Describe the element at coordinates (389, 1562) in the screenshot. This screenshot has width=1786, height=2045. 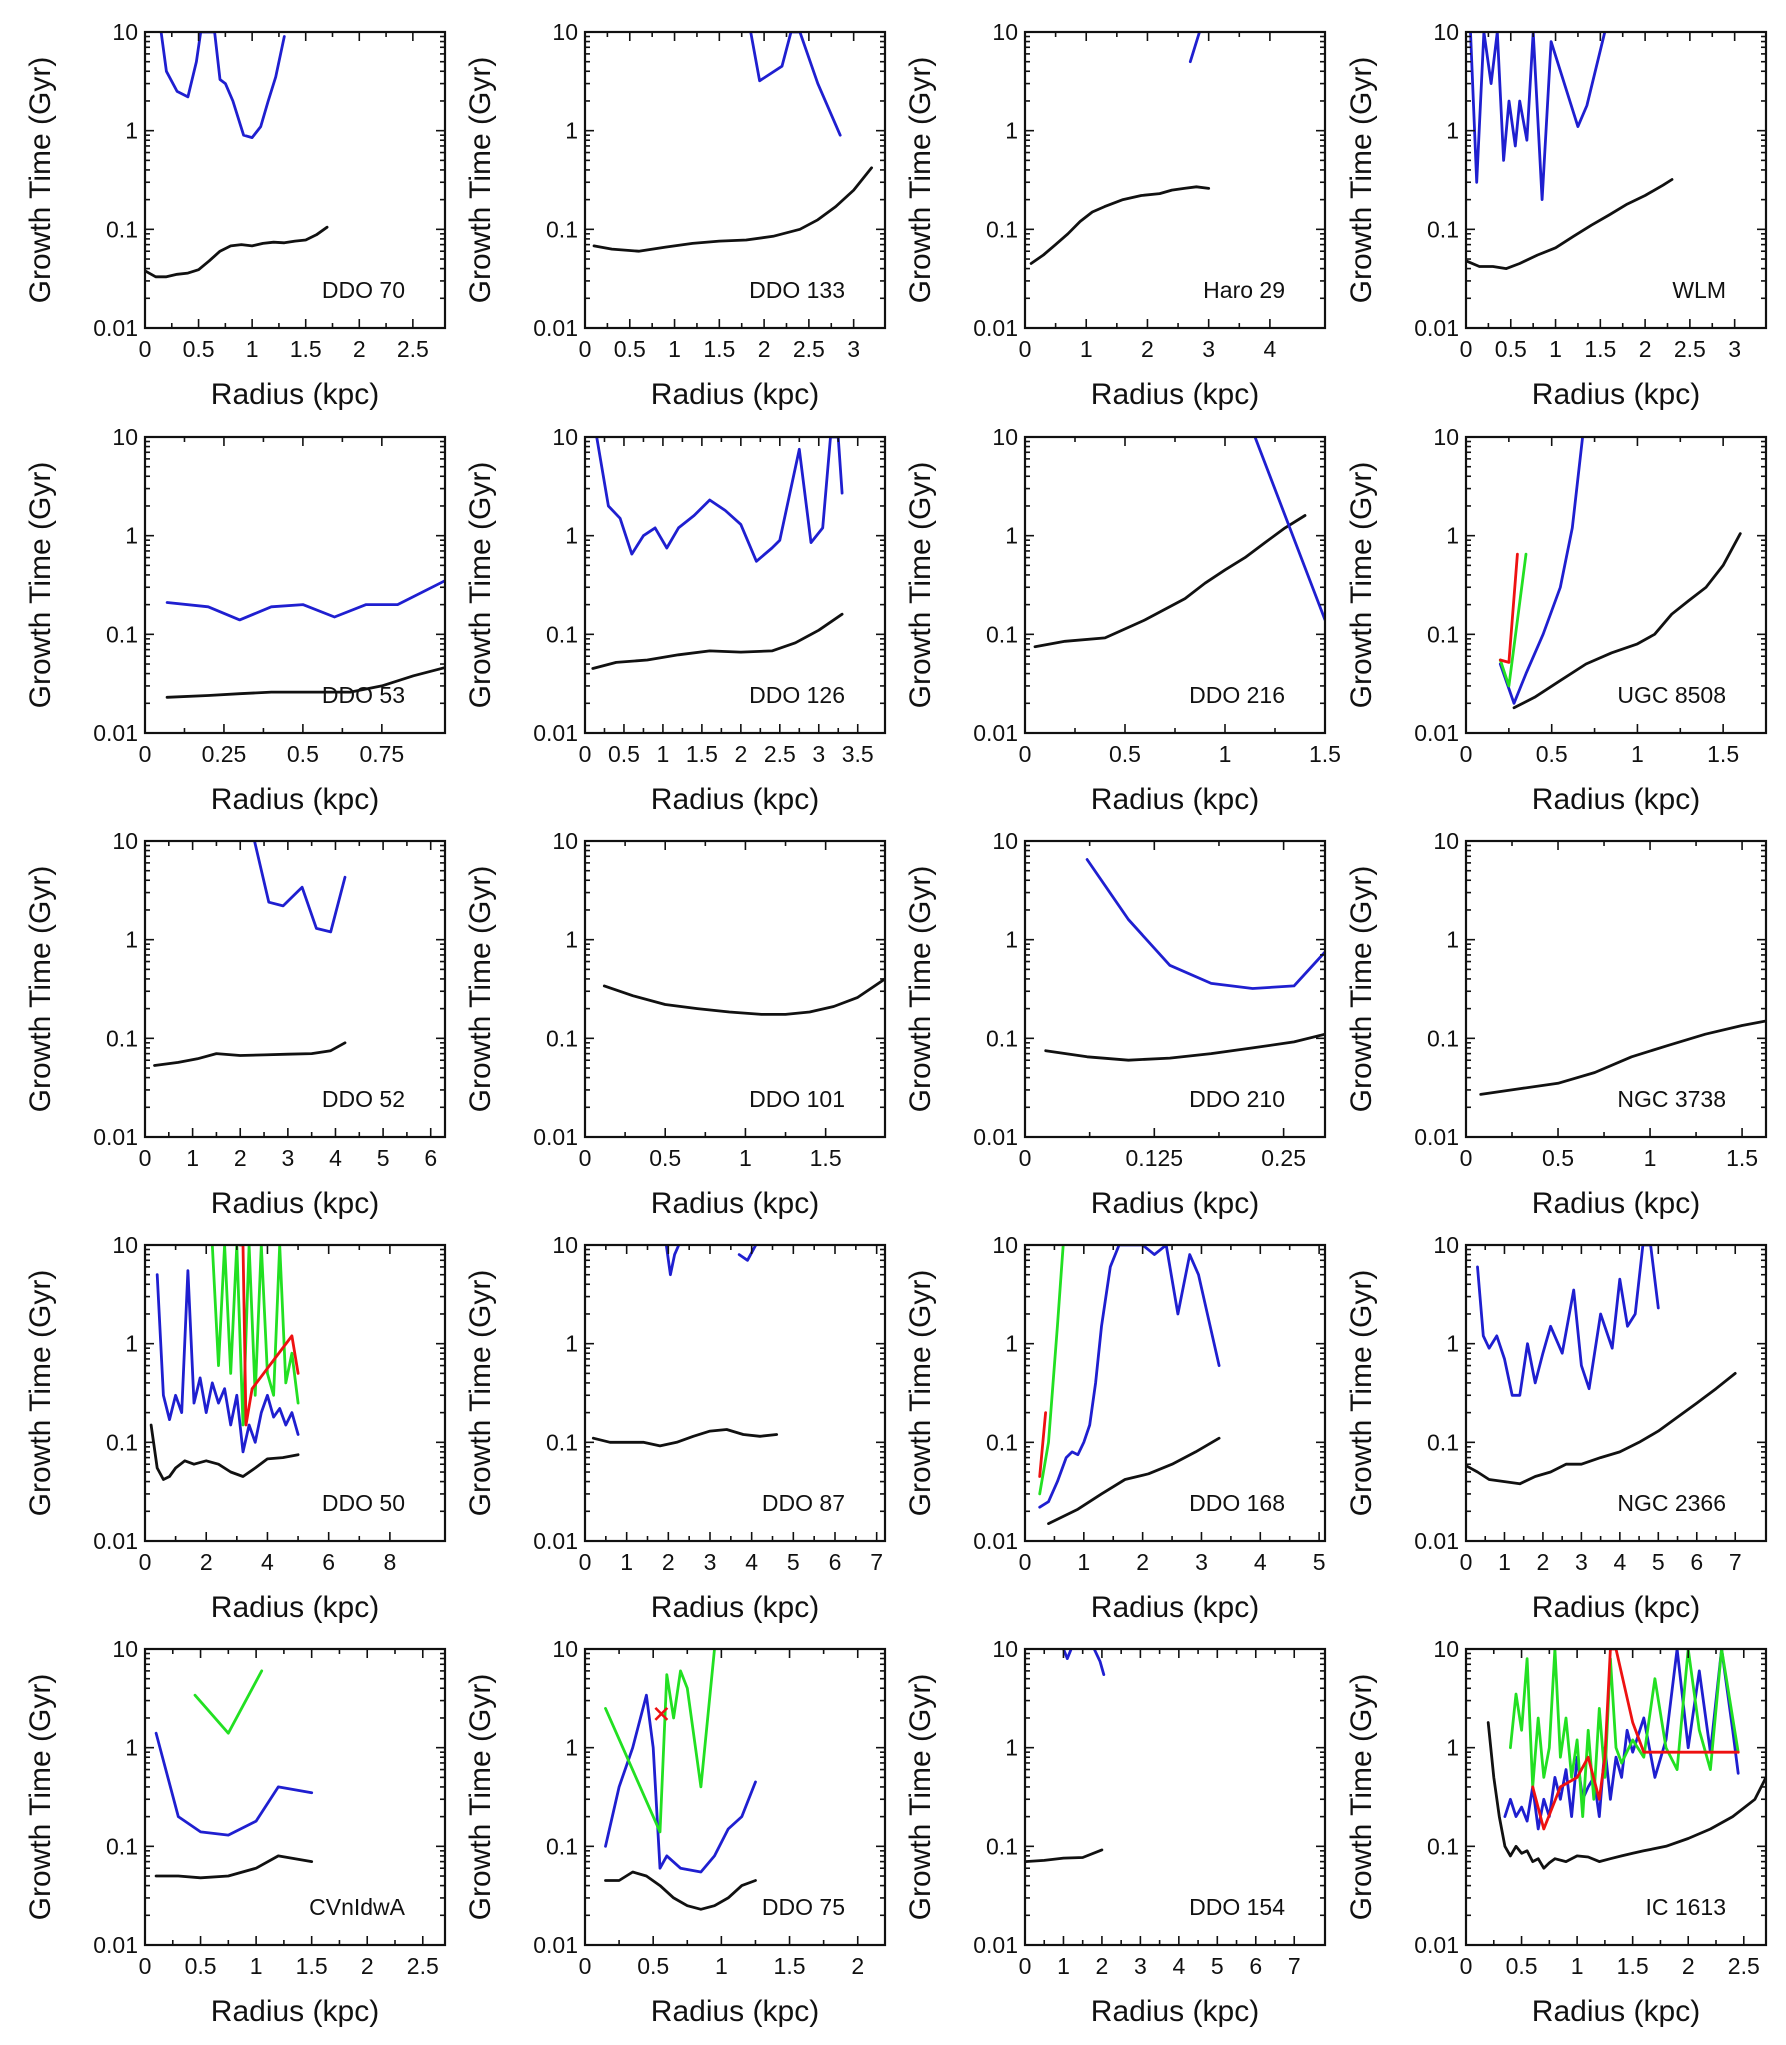
I see `x-tick-label: 8` at that location.